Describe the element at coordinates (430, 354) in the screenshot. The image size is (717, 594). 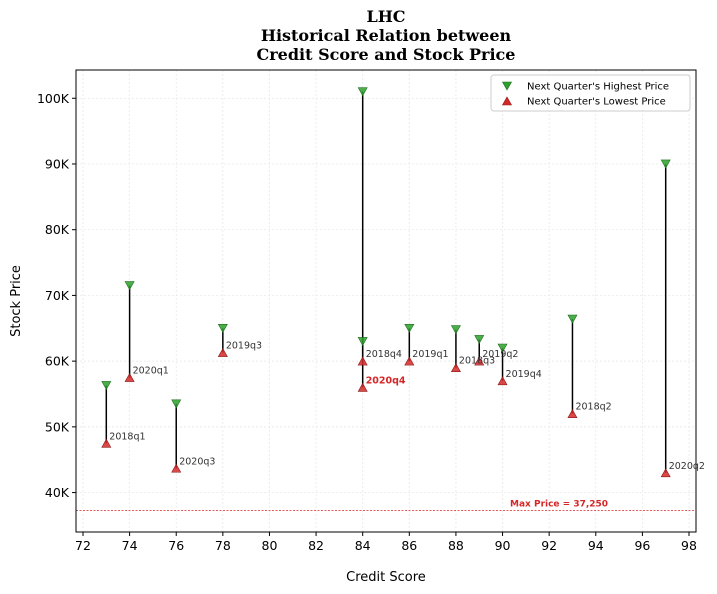
I see `point-label-2019q1: 2019q1` at that location.